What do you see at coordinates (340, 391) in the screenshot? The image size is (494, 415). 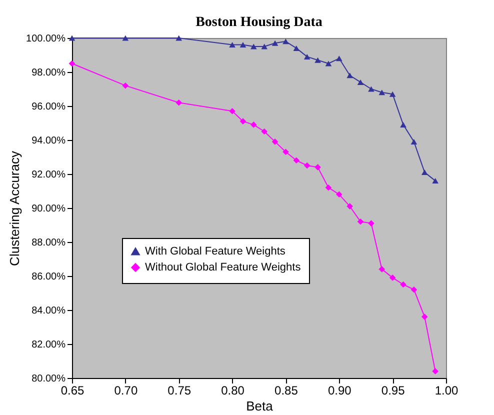 I see `x-tick-label: 0.90` at bounding box center [340, 391].